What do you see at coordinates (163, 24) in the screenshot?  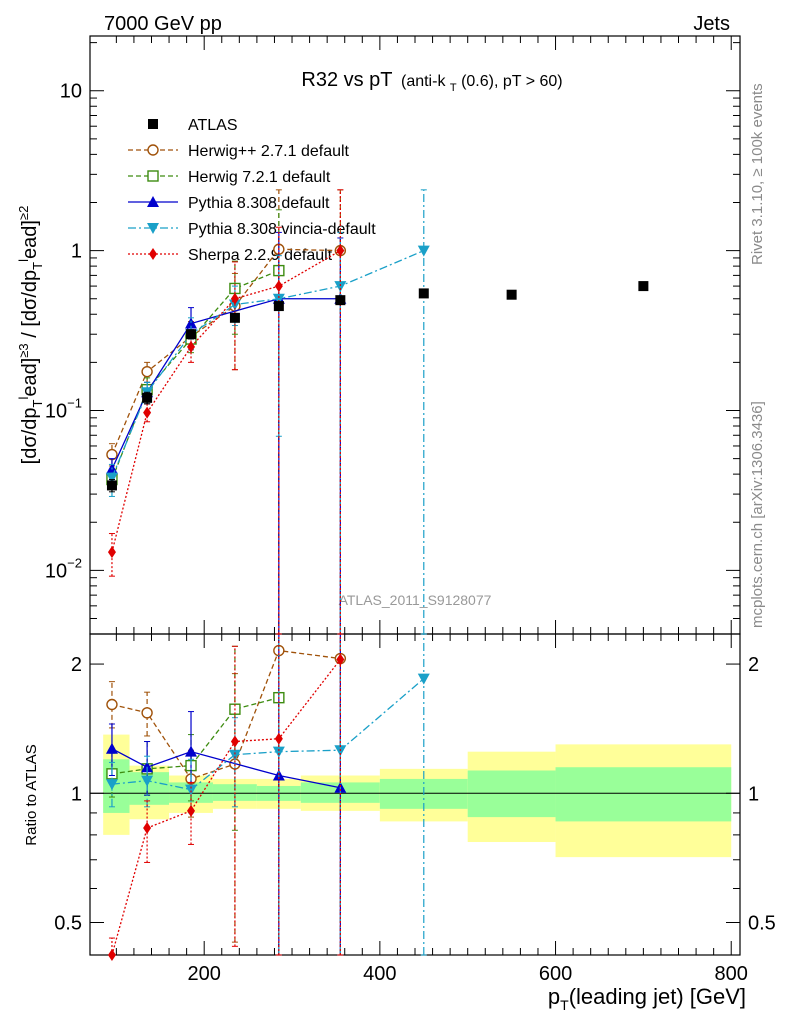 I see `header-left: 7000 GeV pp` at bounding box center [163, 24].